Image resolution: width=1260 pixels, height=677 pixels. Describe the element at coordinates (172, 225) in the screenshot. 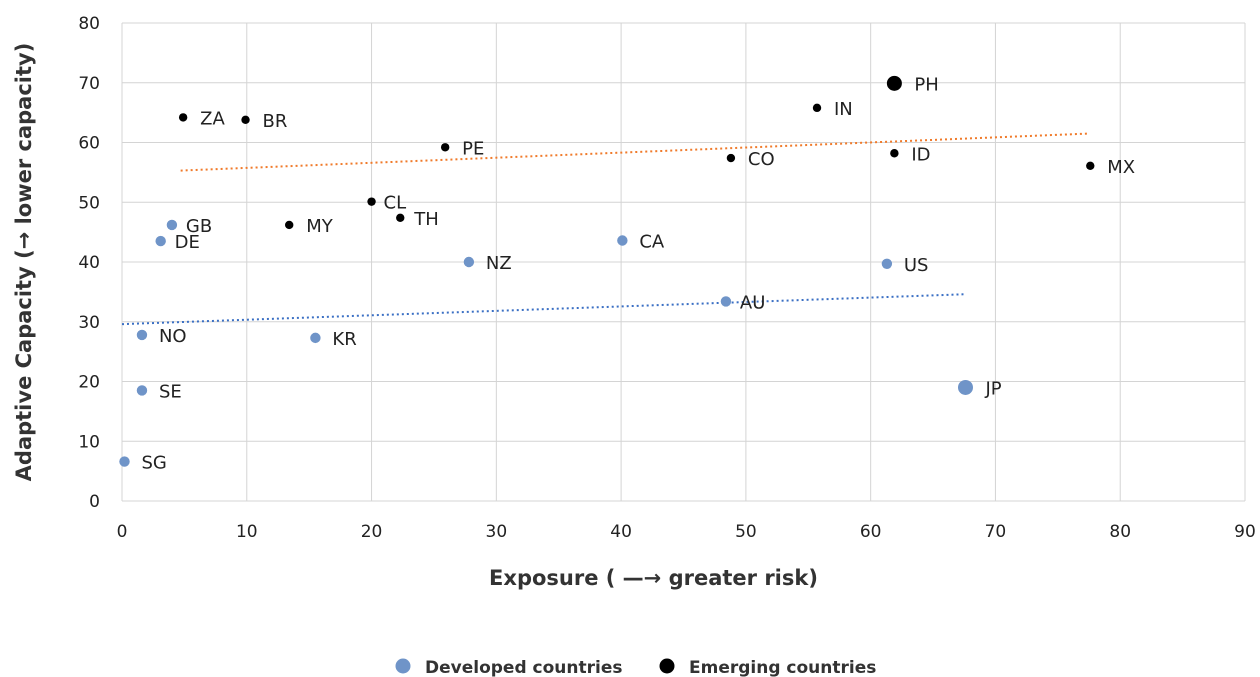

I see `data-point-gb` at that location.